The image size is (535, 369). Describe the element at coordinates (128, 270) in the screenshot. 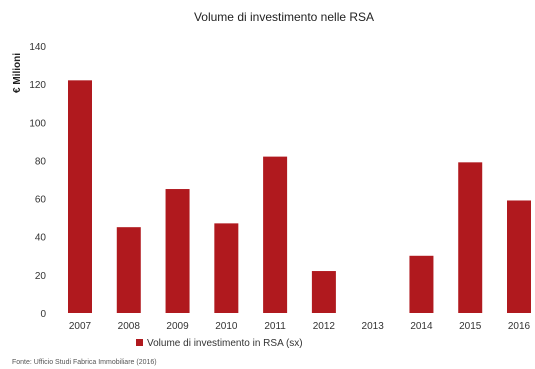

I see `bar-2008` at that location.